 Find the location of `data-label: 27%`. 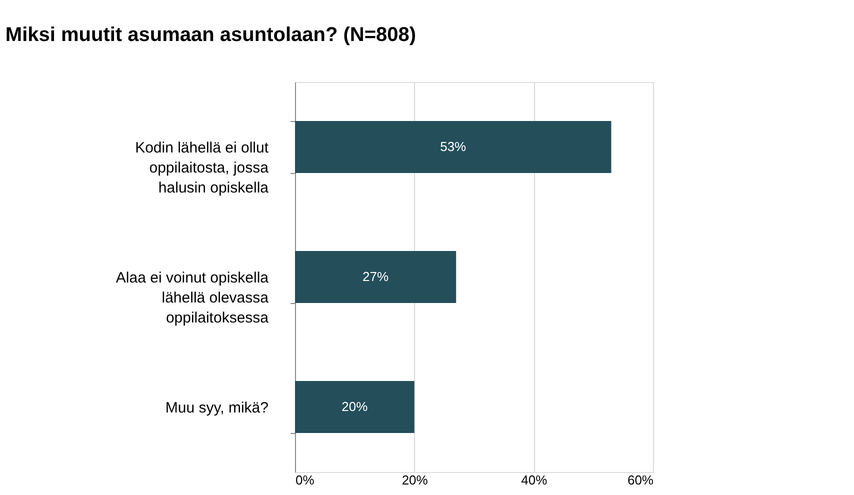

data-label: 27% is located at coordinates (375, 276).